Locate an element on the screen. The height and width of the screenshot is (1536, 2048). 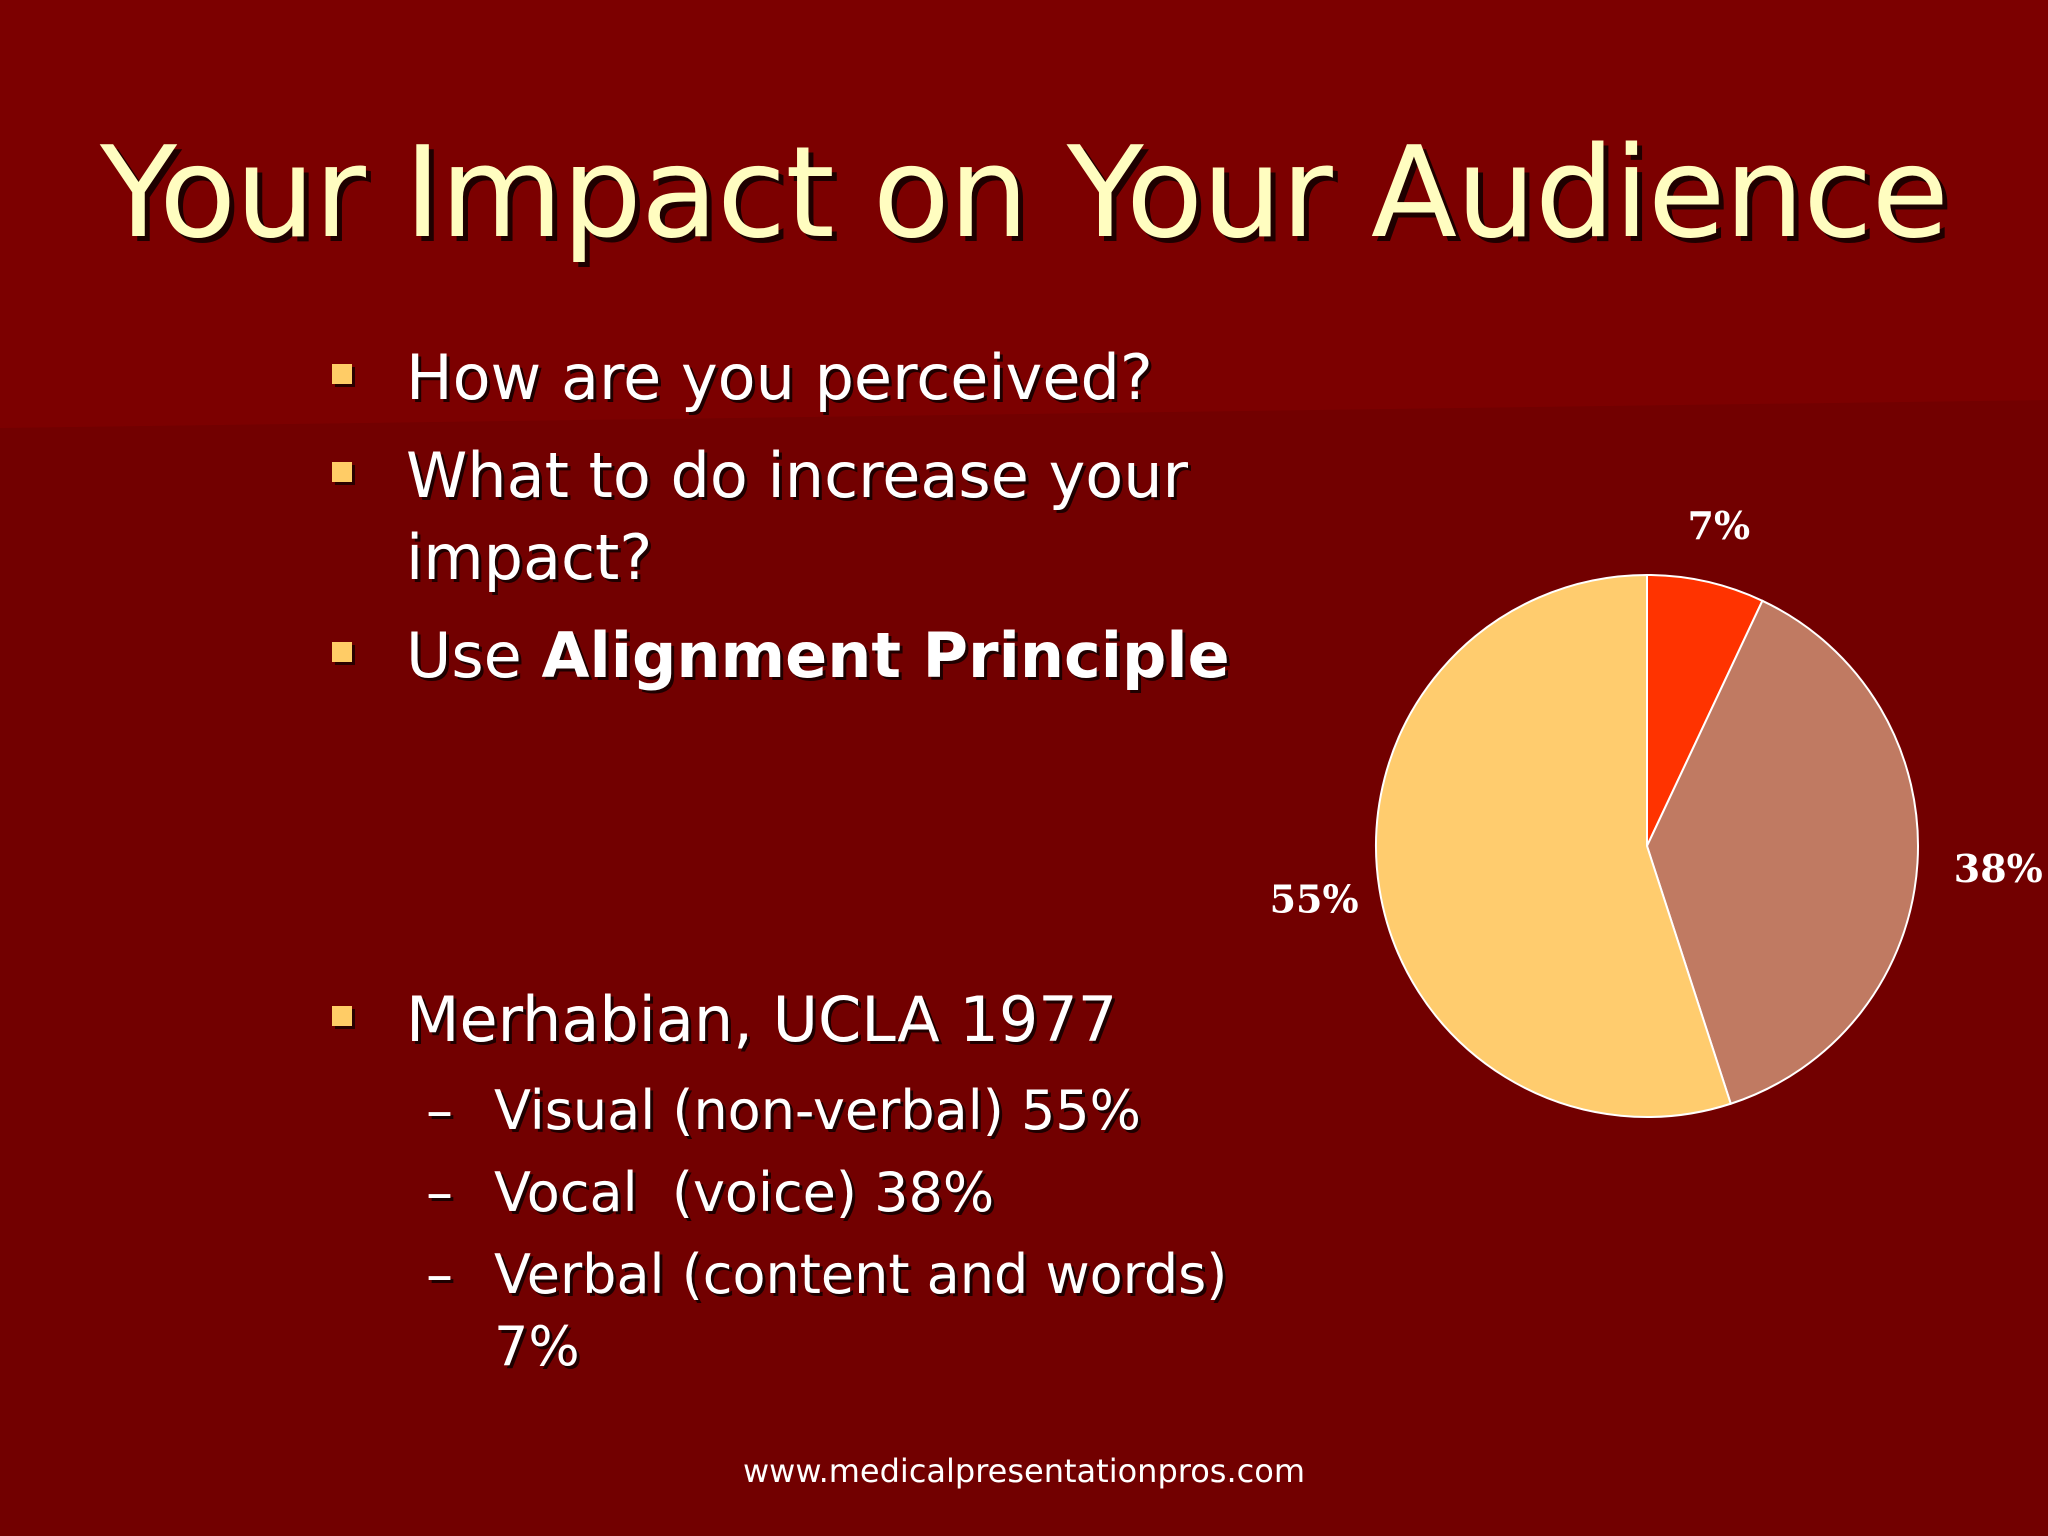
bullet-alignment-bold: Alignment Principle is located at coordinates (885, 655).